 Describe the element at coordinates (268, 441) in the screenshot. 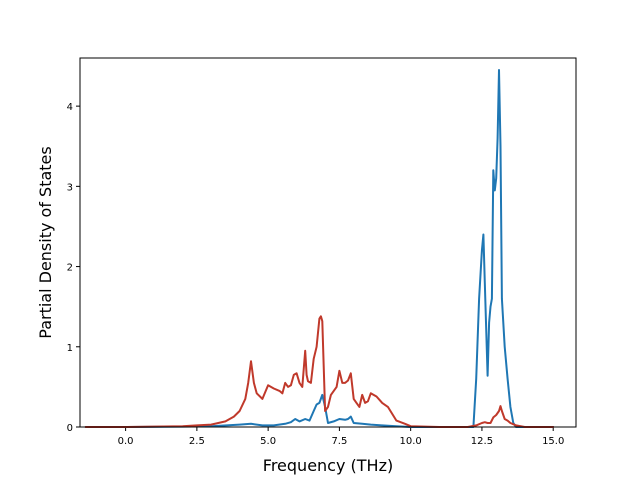

I see `x-tick-label: 5.0` at that location.